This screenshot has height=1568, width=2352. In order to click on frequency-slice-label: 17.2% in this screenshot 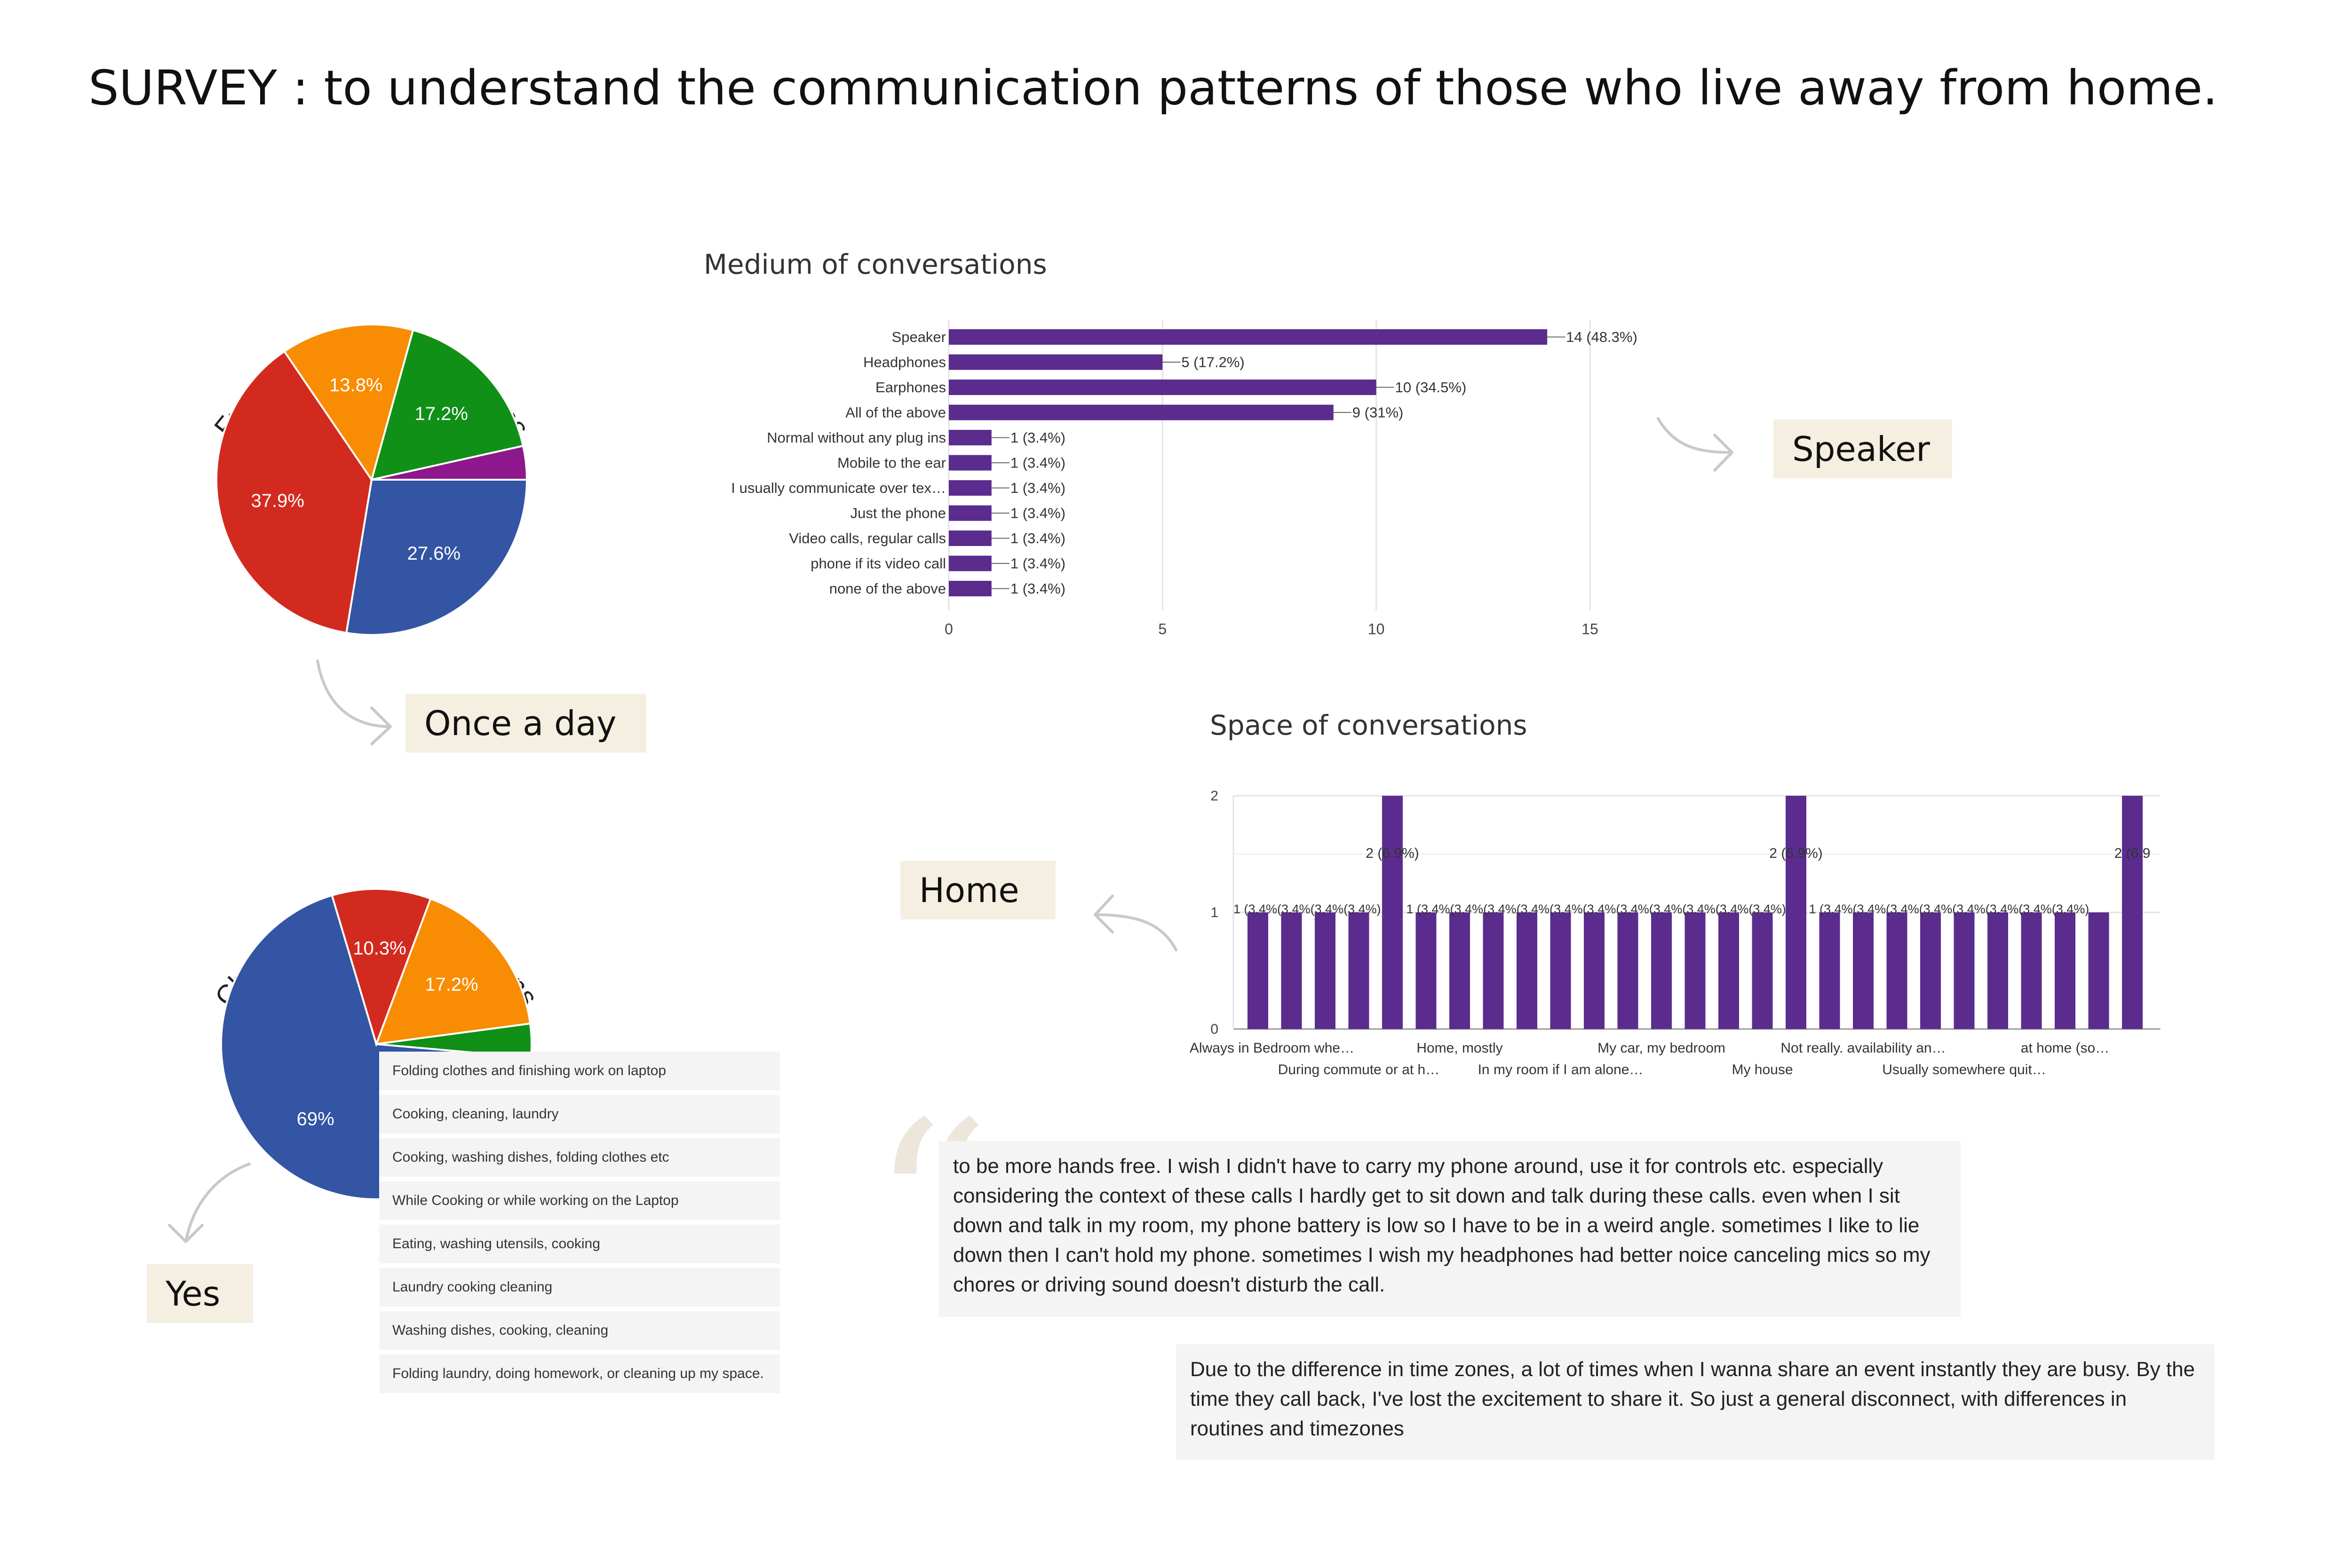, I will do `click(441, 414)`.